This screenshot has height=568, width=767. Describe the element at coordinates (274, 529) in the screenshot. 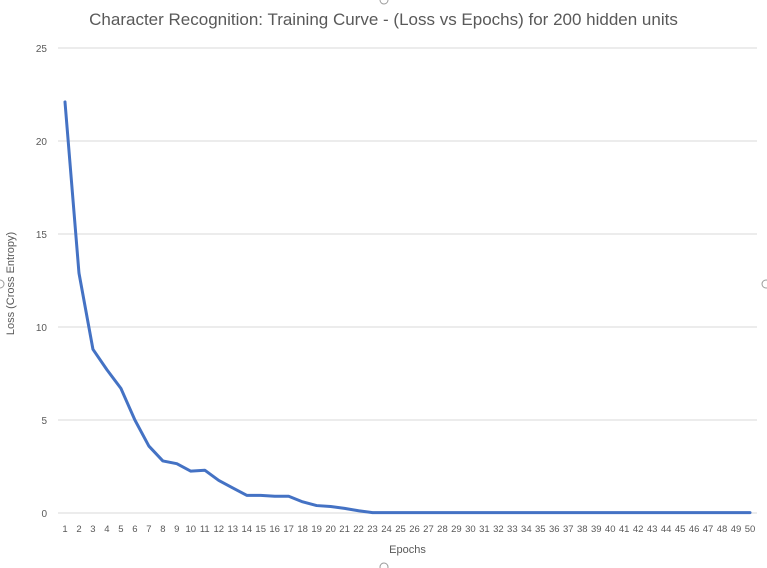

I see `x-tick-label: 16` at that location.